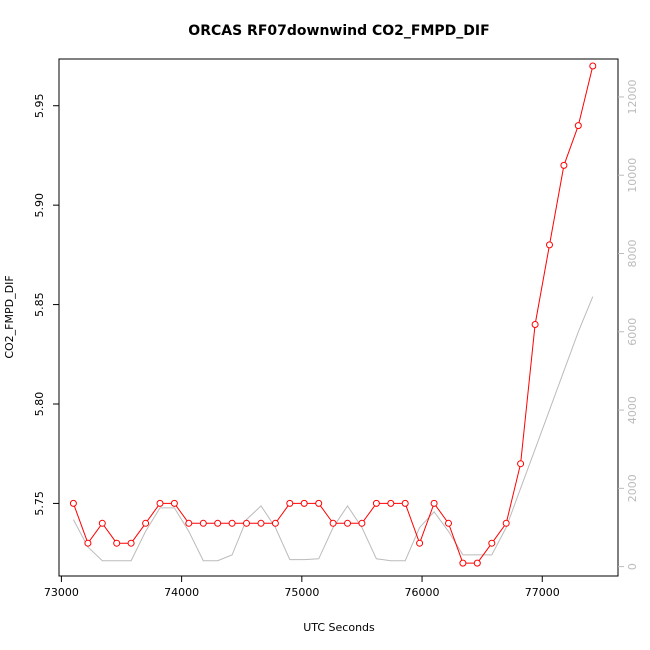 The width and height of the screenshot is (650, 650). Describe the element at coordinates (39, 404) in the screenshot. I see `y-tick-label: 5.80` at that location.